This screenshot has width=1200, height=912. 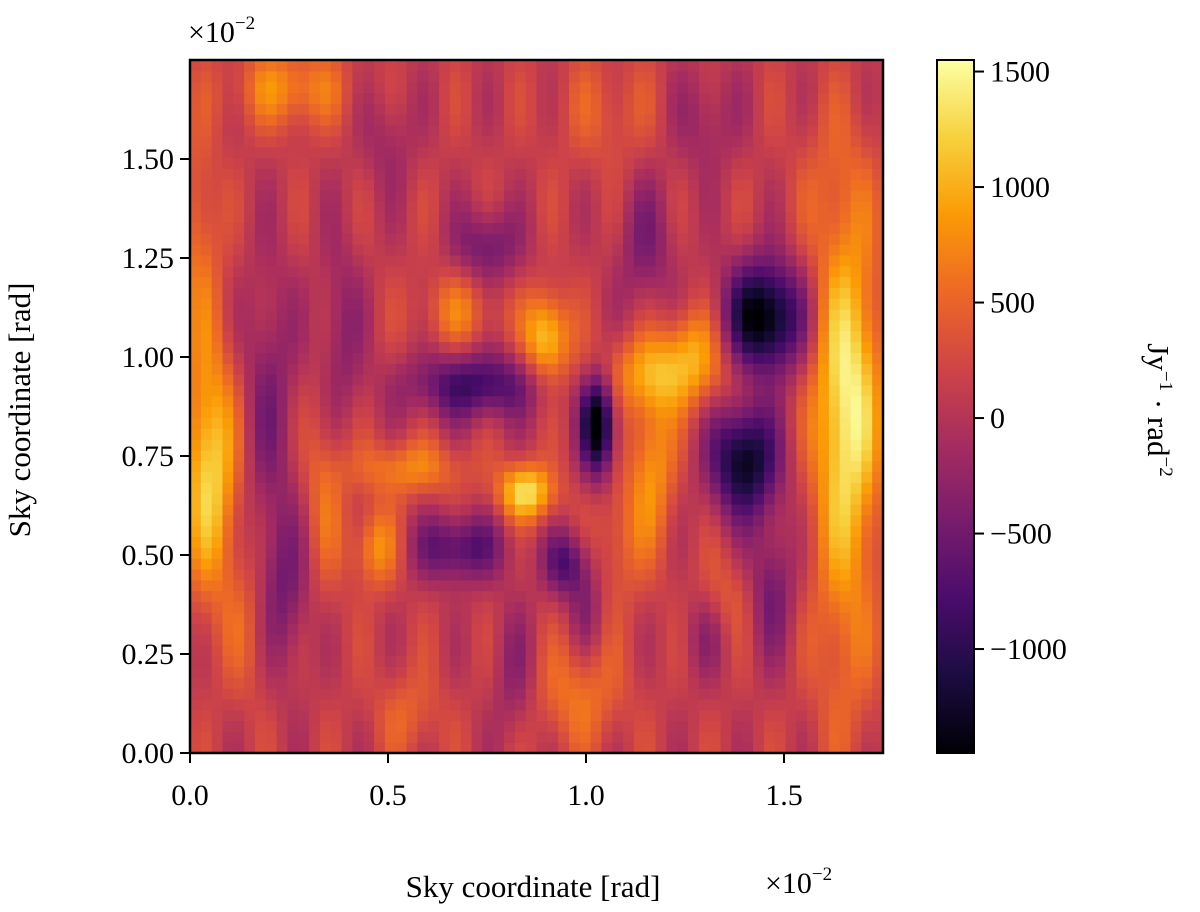 What do you see at coordinates (1020, 72) in the screenshot?
I see `colorbar-tick-label: 1500` at bounding box center [1020, 72].